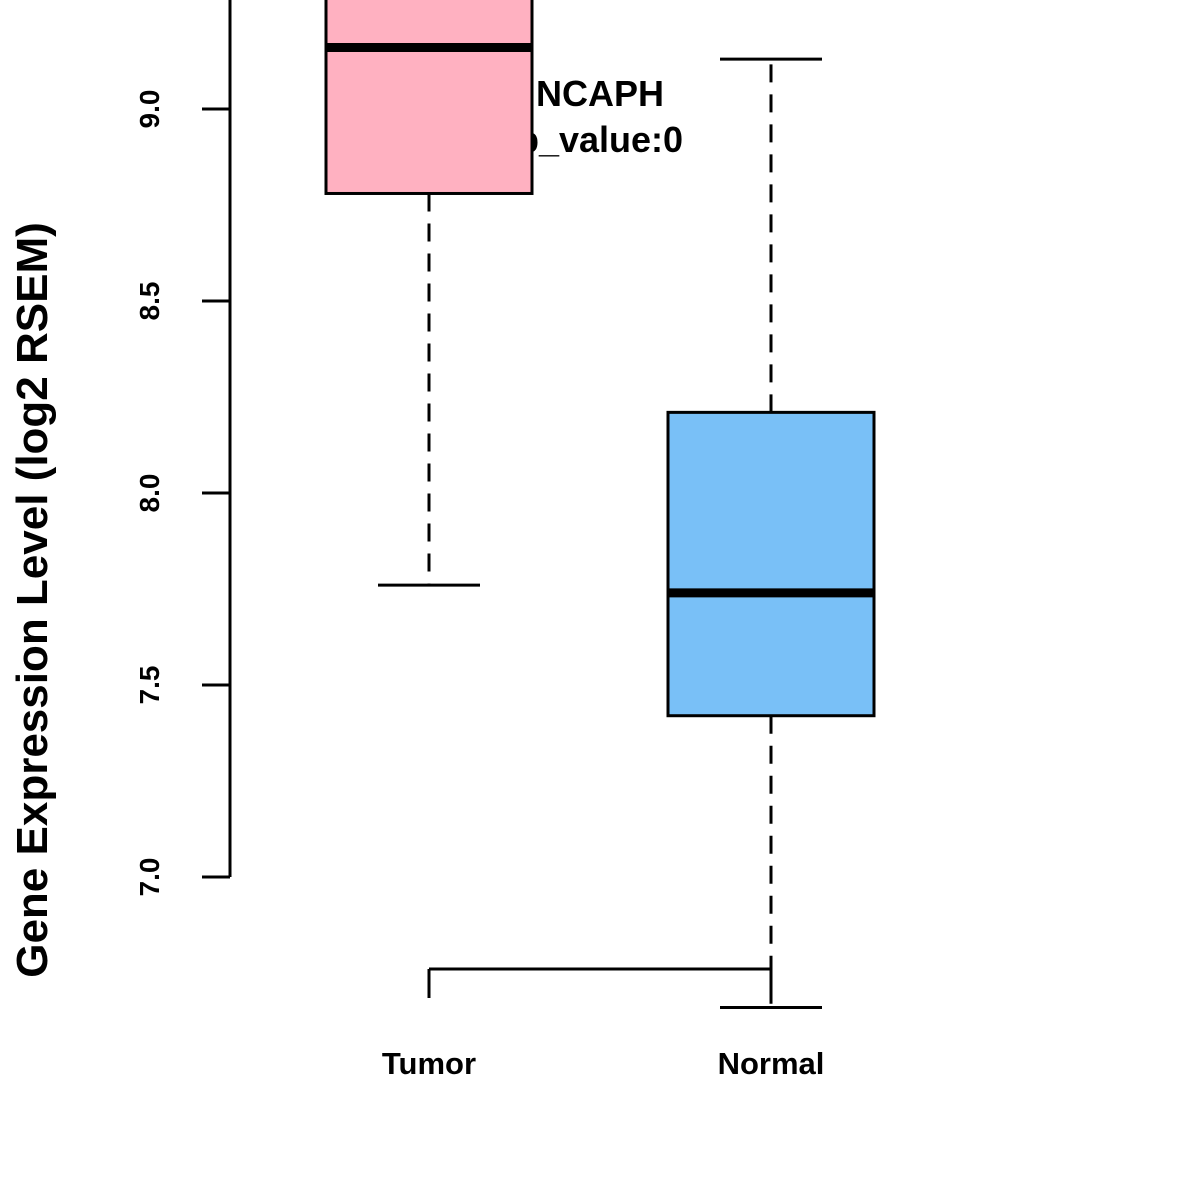  Describe the element at coordinates (149, 877) in the screenshot. I see `y-tick-label: 7.0` at that location.